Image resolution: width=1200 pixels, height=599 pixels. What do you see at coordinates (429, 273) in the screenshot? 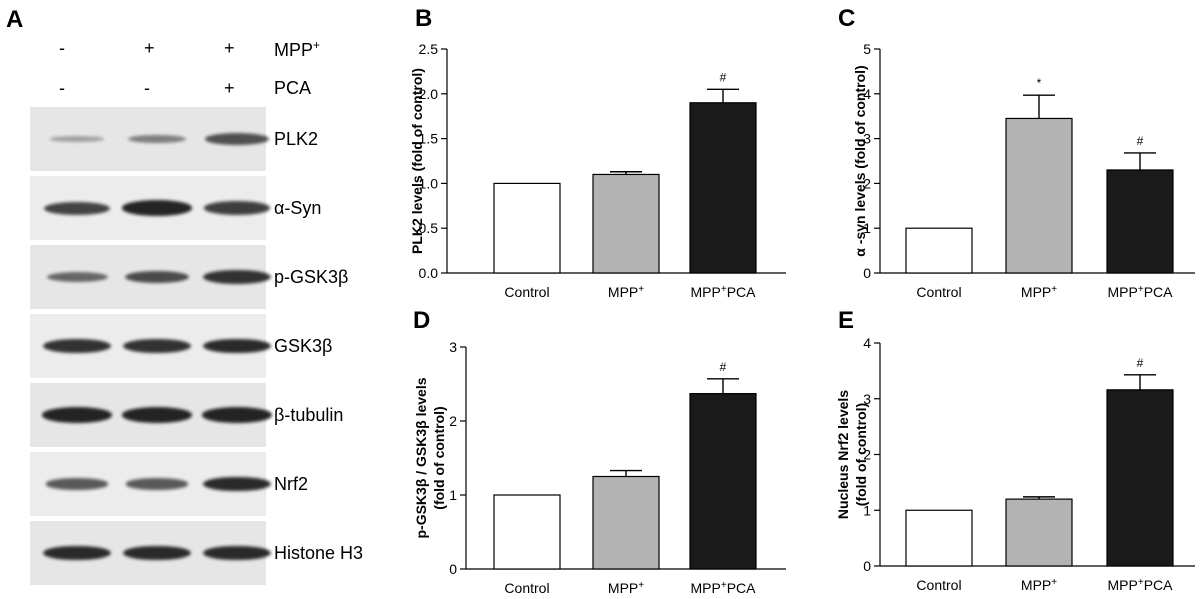
I see `y-tick-label: 0.0` at bounding box center [429, 273].